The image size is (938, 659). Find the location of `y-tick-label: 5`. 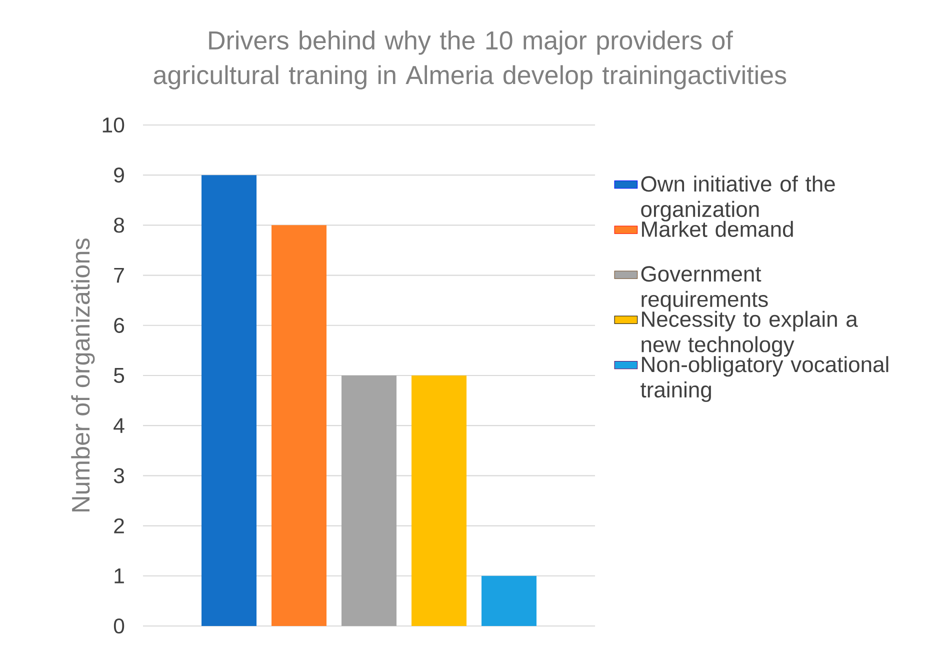

y-tick-label: 5 is located at coordinates (119, 375).